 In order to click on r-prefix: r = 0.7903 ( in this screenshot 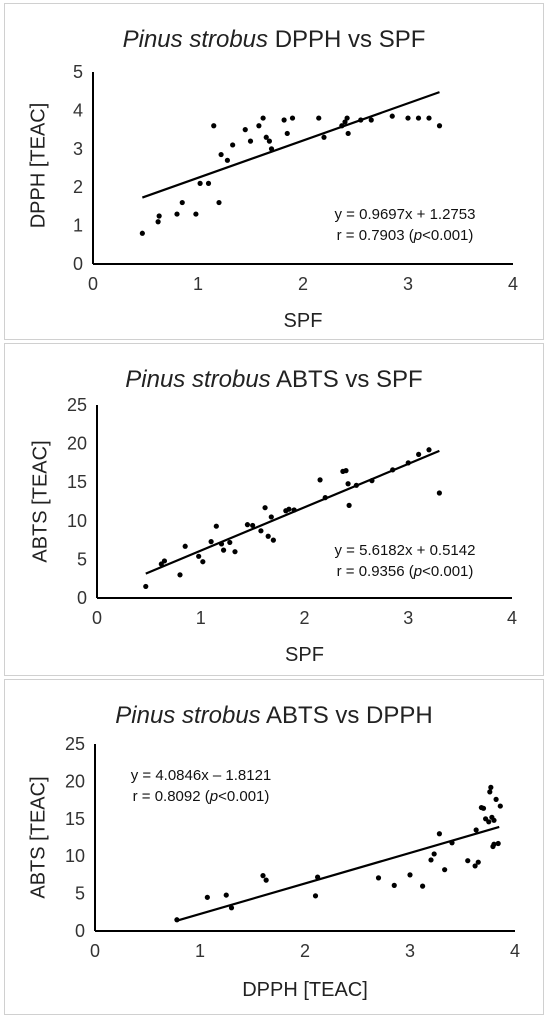, I will do `click(375, 235)`.